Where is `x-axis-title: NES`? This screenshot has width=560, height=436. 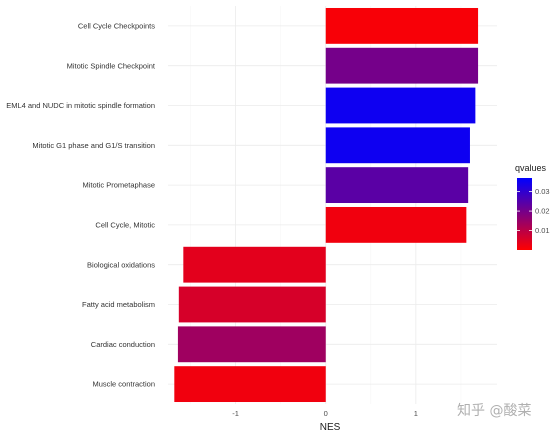 x-axis-title: NES is located at coordinates (330, 427).